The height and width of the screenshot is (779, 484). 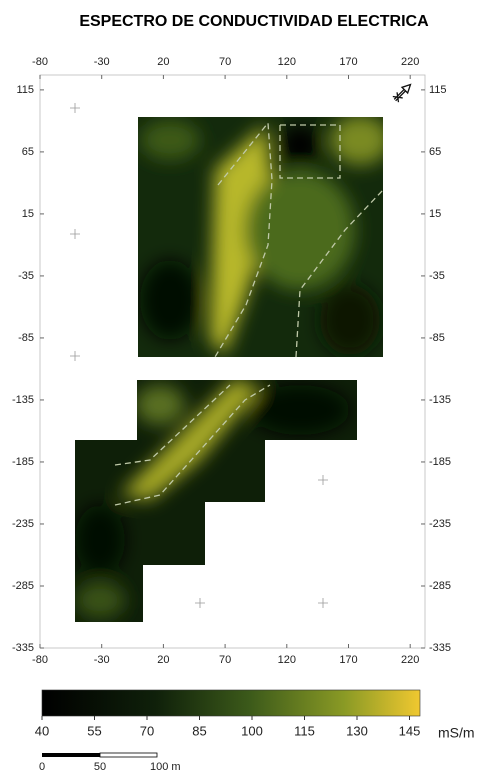 What do you see at coordinates (410, 62) in the screenshot?
I see `x-tick-label-top: 220` at bounding box center [410, 62].